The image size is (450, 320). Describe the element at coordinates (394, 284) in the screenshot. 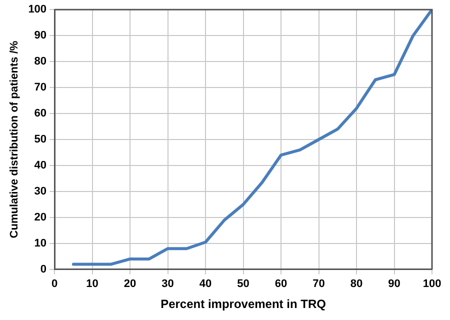

I see `x-tick-label: 90` at that location.